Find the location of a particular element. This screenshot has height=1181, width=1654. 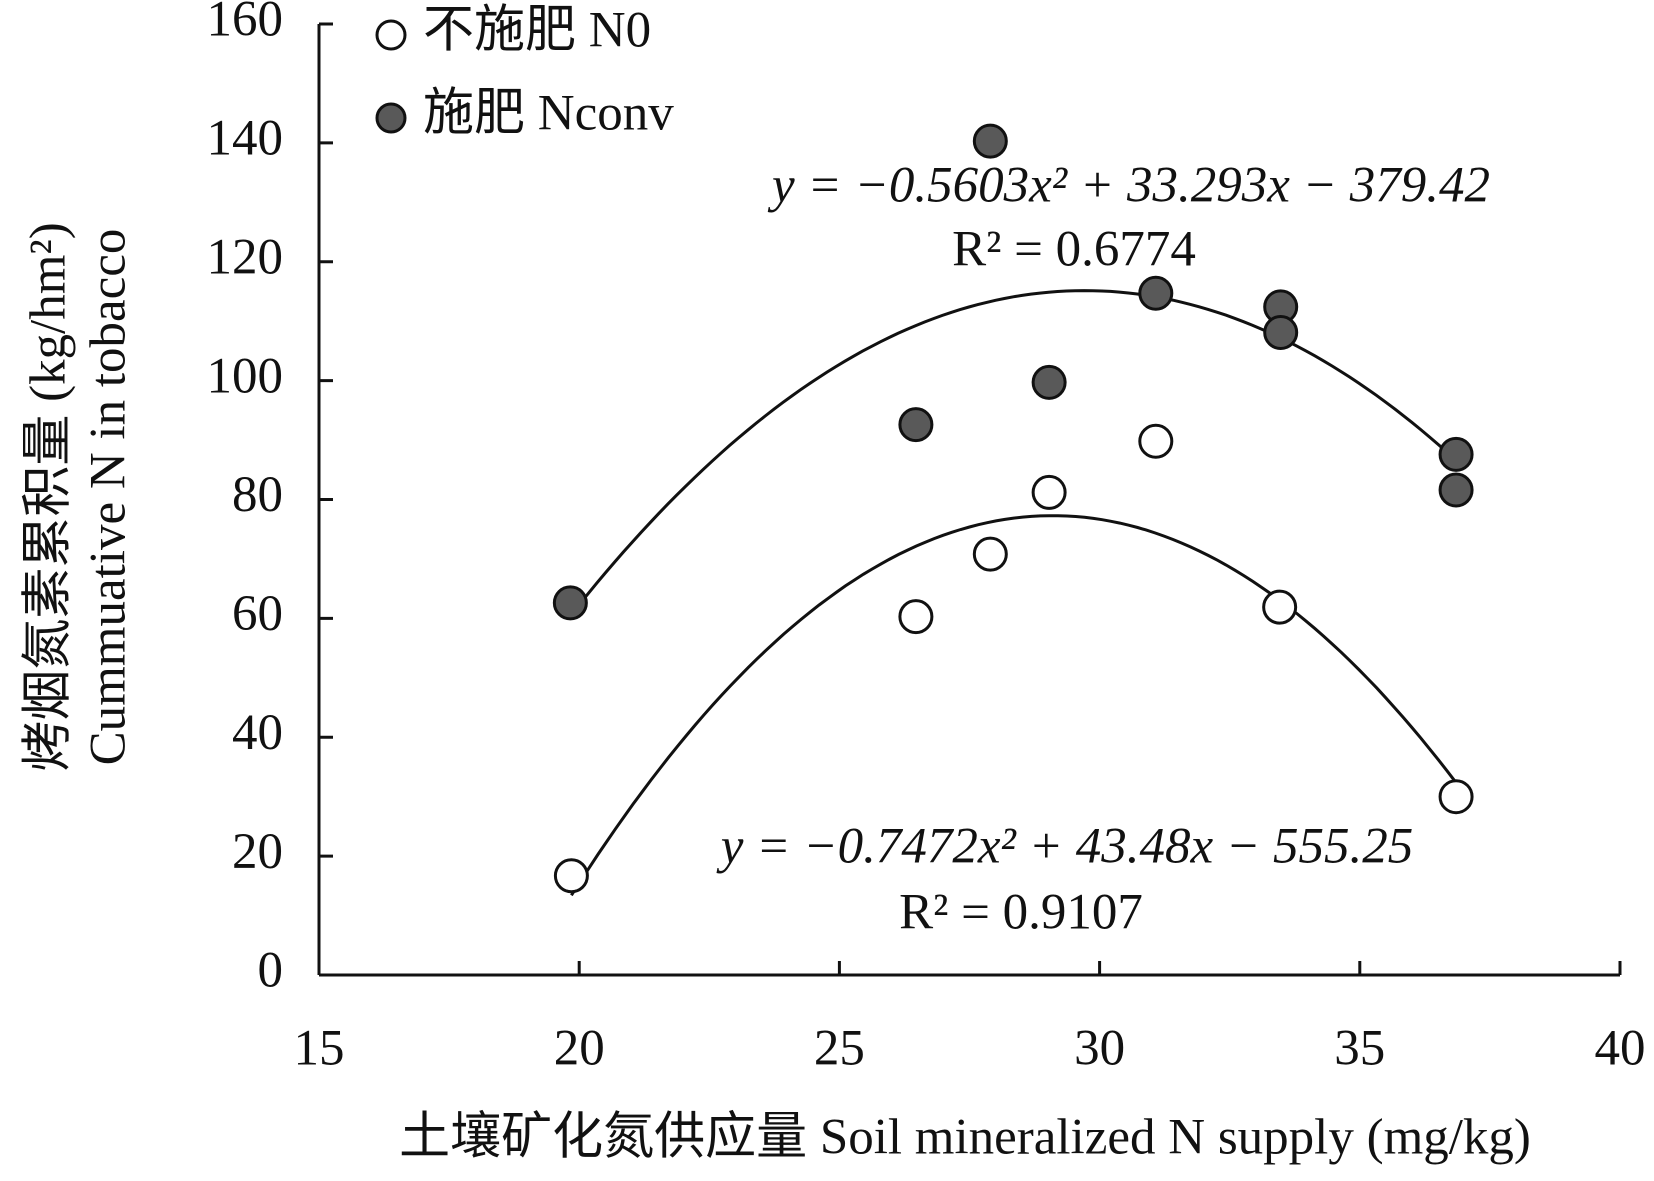

trend-r2: R² = 0.9107 is located at coordinates (1021, 913).